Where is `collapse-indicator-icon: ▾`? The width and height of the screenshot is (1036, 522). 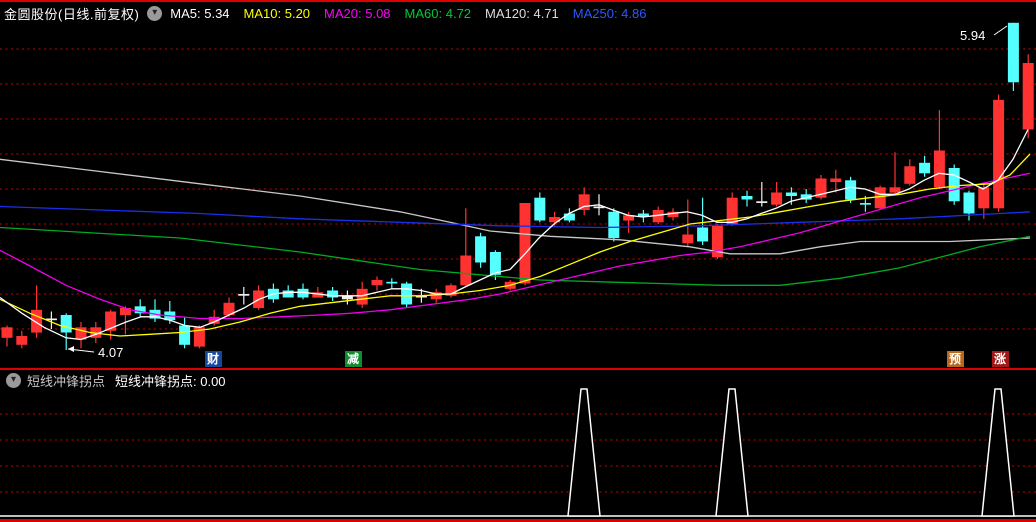 collapse-indicator-icon: ▾ is located at coordinates (13, 380).